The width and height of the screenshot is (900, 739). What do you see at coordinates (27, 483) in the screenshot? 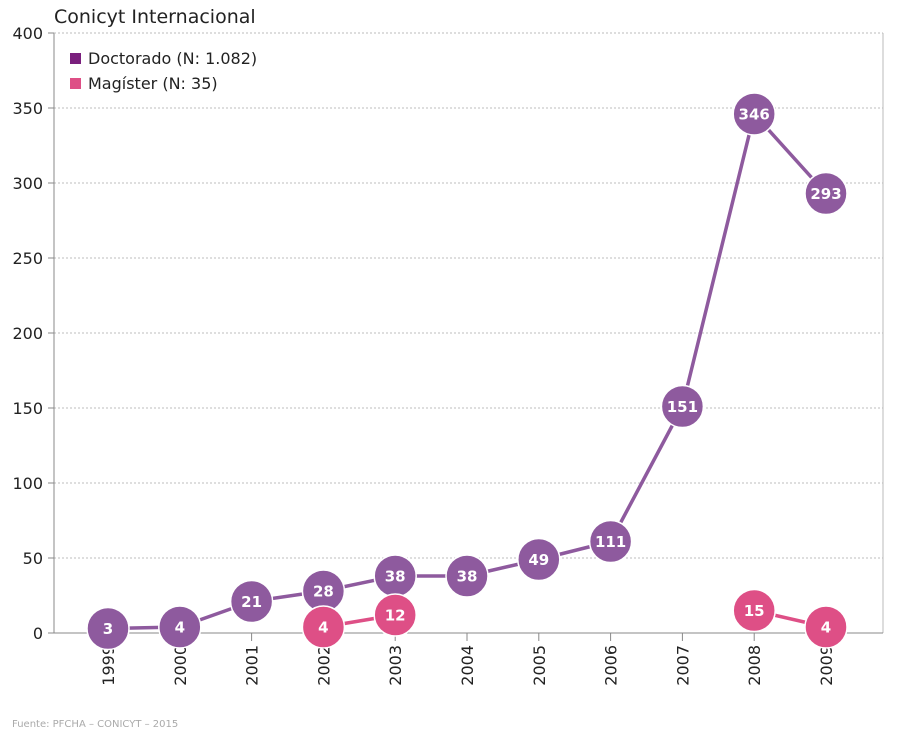
I see `y-tick-label: 100` at bounding box center [27, 483].